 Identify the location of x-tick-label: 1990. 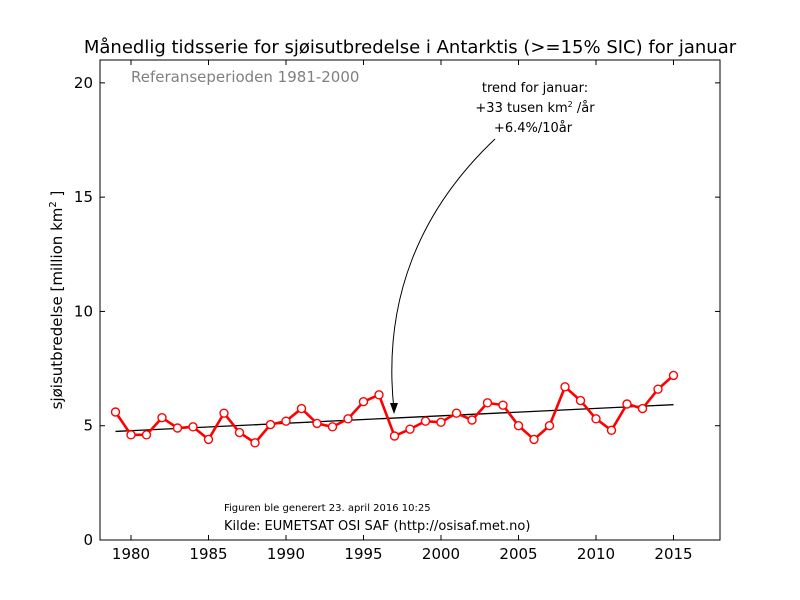
(286, 554).